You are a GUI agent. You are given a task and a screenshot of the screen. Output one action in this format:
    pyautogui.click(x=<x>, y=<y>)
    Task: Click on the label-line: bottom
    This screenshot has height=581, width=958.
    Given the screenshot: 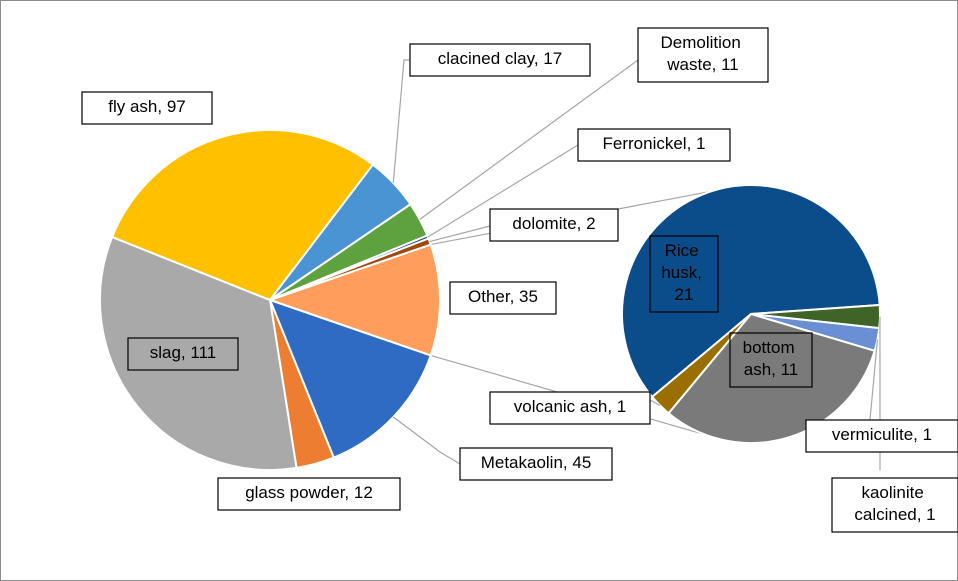 What is the action you would take?
    pyautogui.click(x=771, y=347)
    